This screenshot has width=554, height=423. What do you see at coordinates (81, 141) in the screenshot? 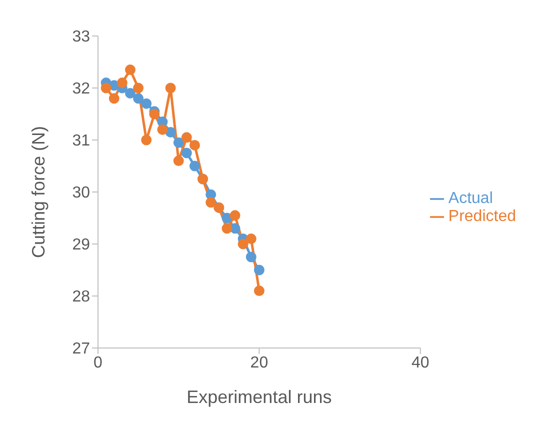
I see `y-tick-label: 31` at bounding box center [81, 141].